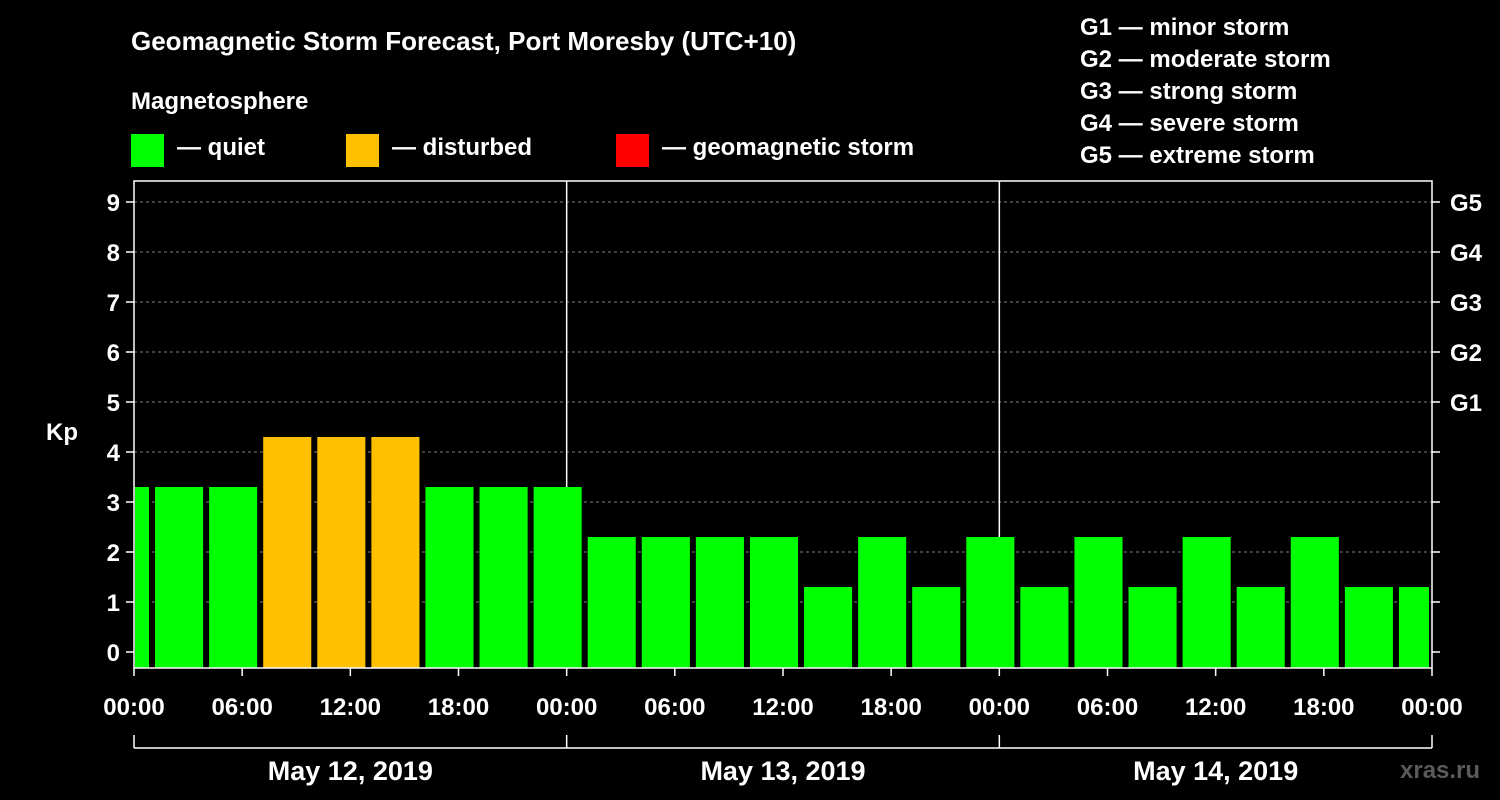  Describe the element at coordinates (220, 101) in the screenshot. I see `legend-title: Magnetosphere` at that location.